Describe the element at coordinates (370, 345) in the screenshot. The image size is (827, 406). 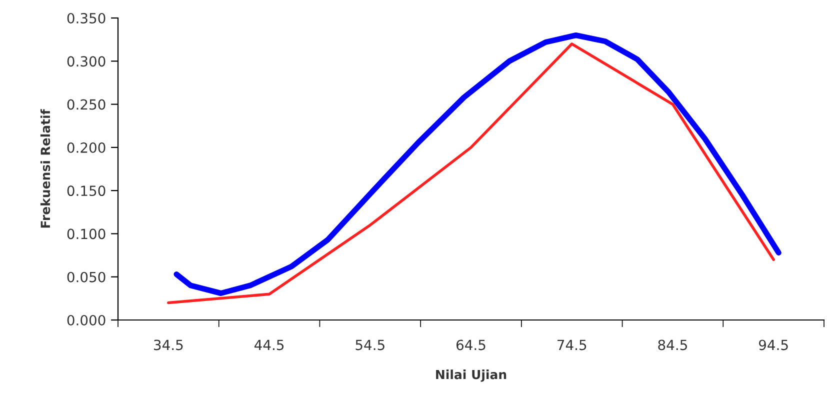
I see `x-tick-label: 54.5` at that location.